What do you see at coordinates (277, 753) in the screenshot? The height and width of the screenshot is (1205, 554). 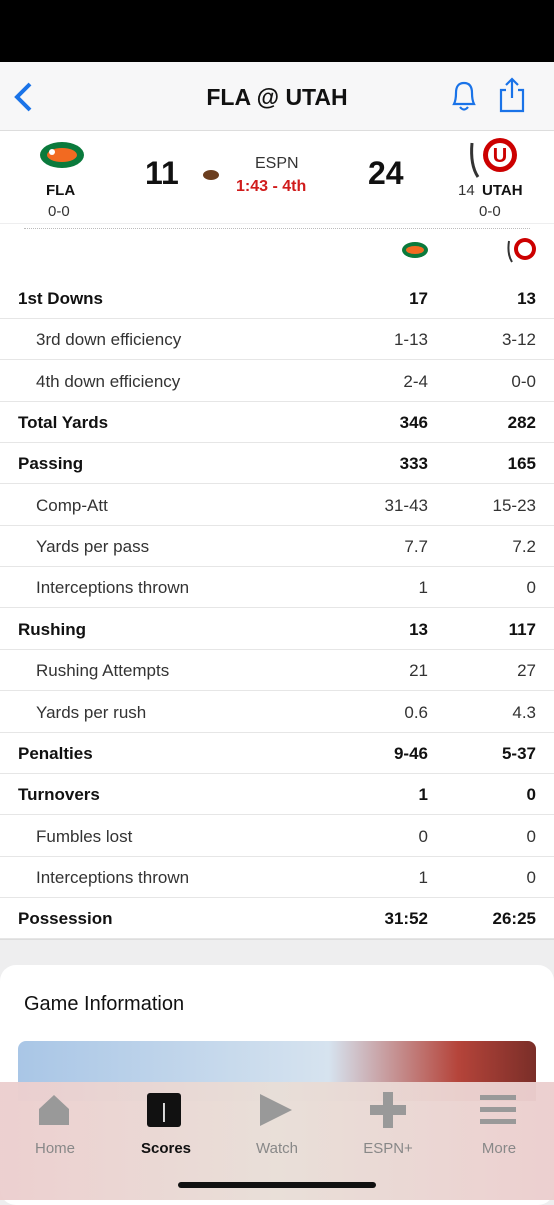 I see `stat-row: Penalties 9-46 5-37` at bounding box center [277, 753].